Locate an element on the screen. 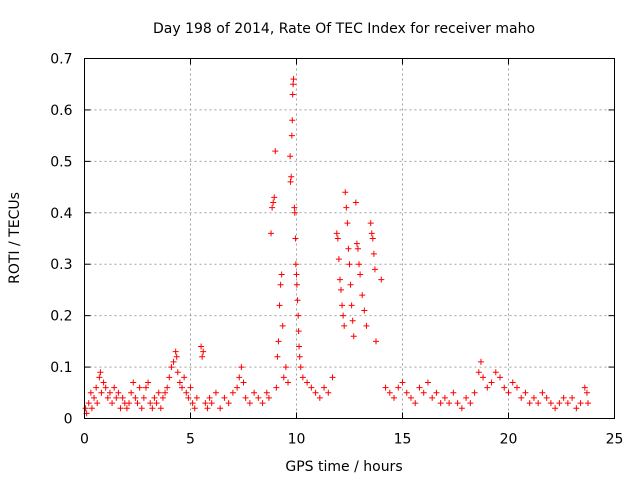 This screenshot has height=480, width=640. x-tick-label: 25 is located at coordinates (615, 440).